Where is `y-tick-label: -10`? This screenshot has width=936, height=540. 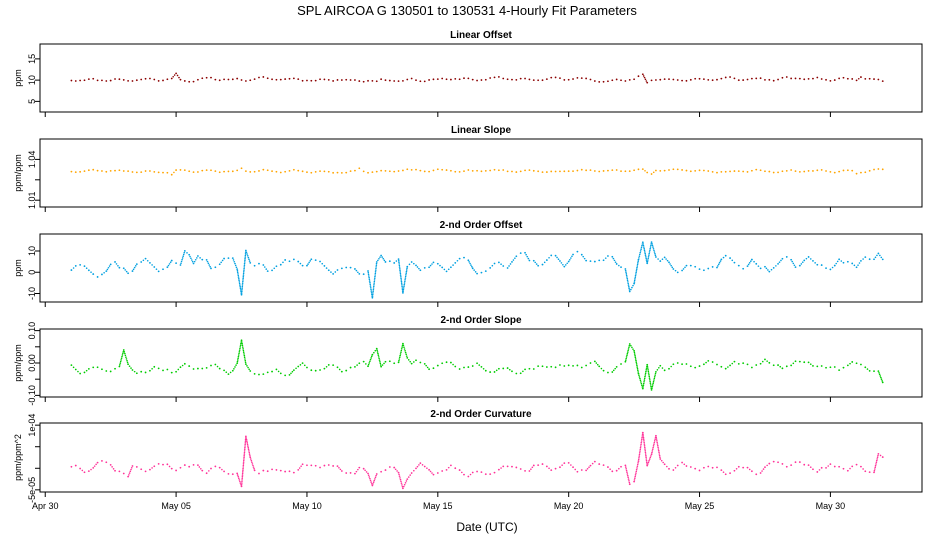 y-tick-label: -10 is located at coordinates (32, 293).